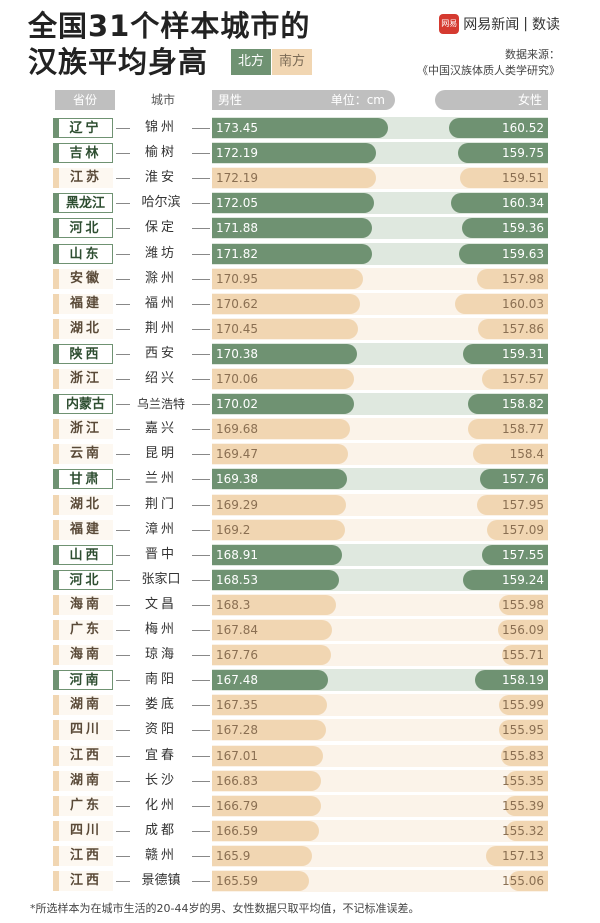 The width and height of the screenshot is (600, 923). I want to click on city-label: 宜春, so click(160, 755).